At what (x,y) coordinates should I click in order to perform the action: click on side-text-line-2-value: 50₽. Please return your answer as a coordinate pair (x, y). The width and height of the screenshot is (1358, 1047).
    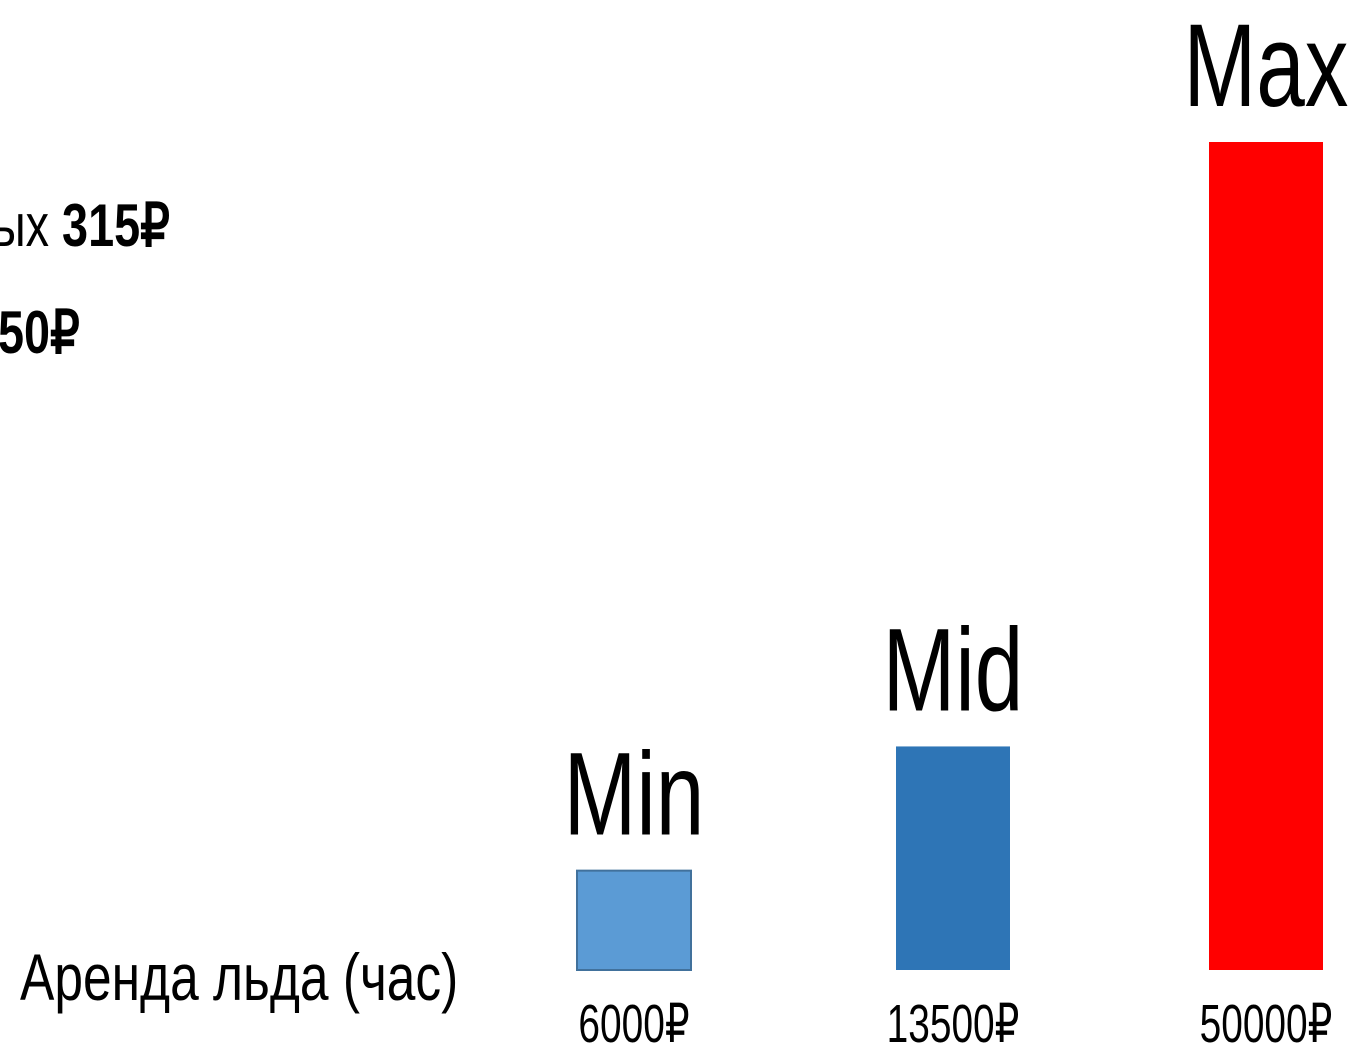
    Looking at the image, I should click on (40, 332).